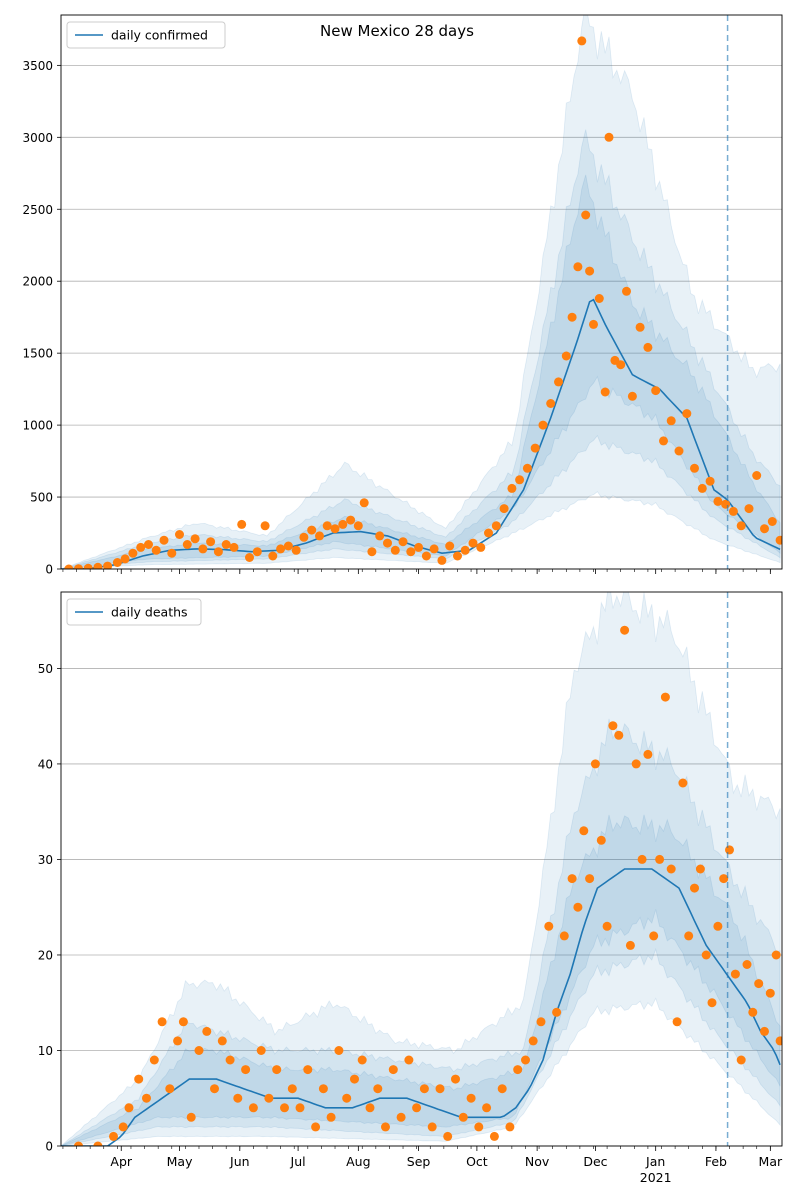 The height and width of the screenshot is (1200, 800). What do you see at coordinates (656, 1177) in the screenshot?
I see `year-label: 2021` at bounding box center [656, 1177].